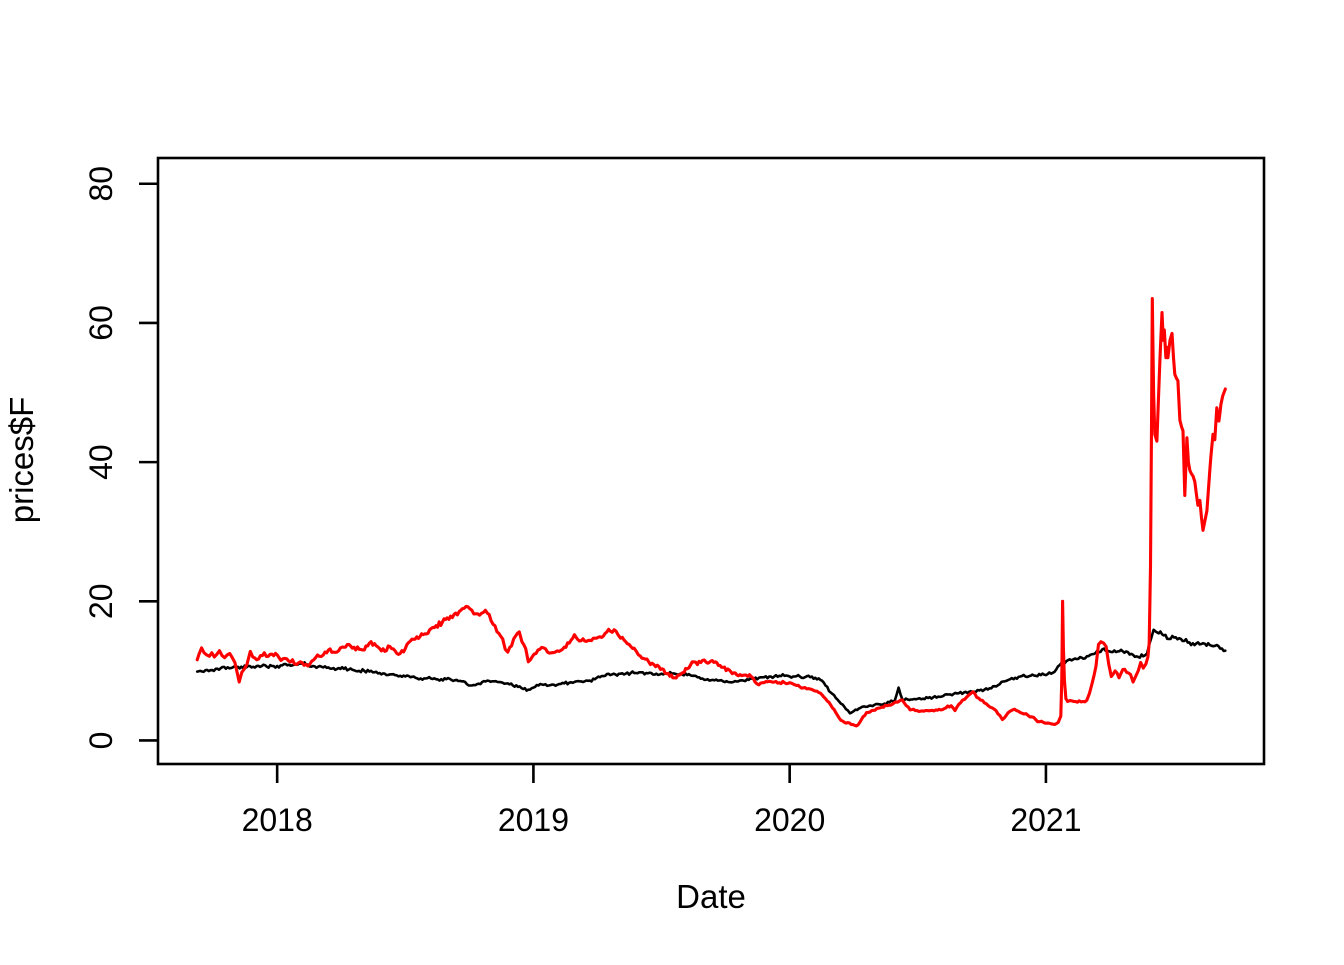 The image size is (1344, 965). I want to click on x-tick-label: 2018, so click(277, 820).